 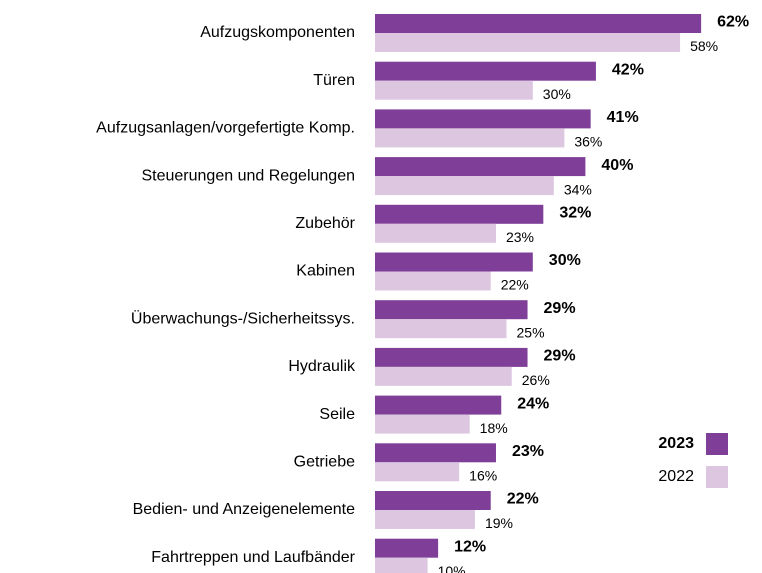 I want to click on value-label: 26%, so click(x=536, y=380).